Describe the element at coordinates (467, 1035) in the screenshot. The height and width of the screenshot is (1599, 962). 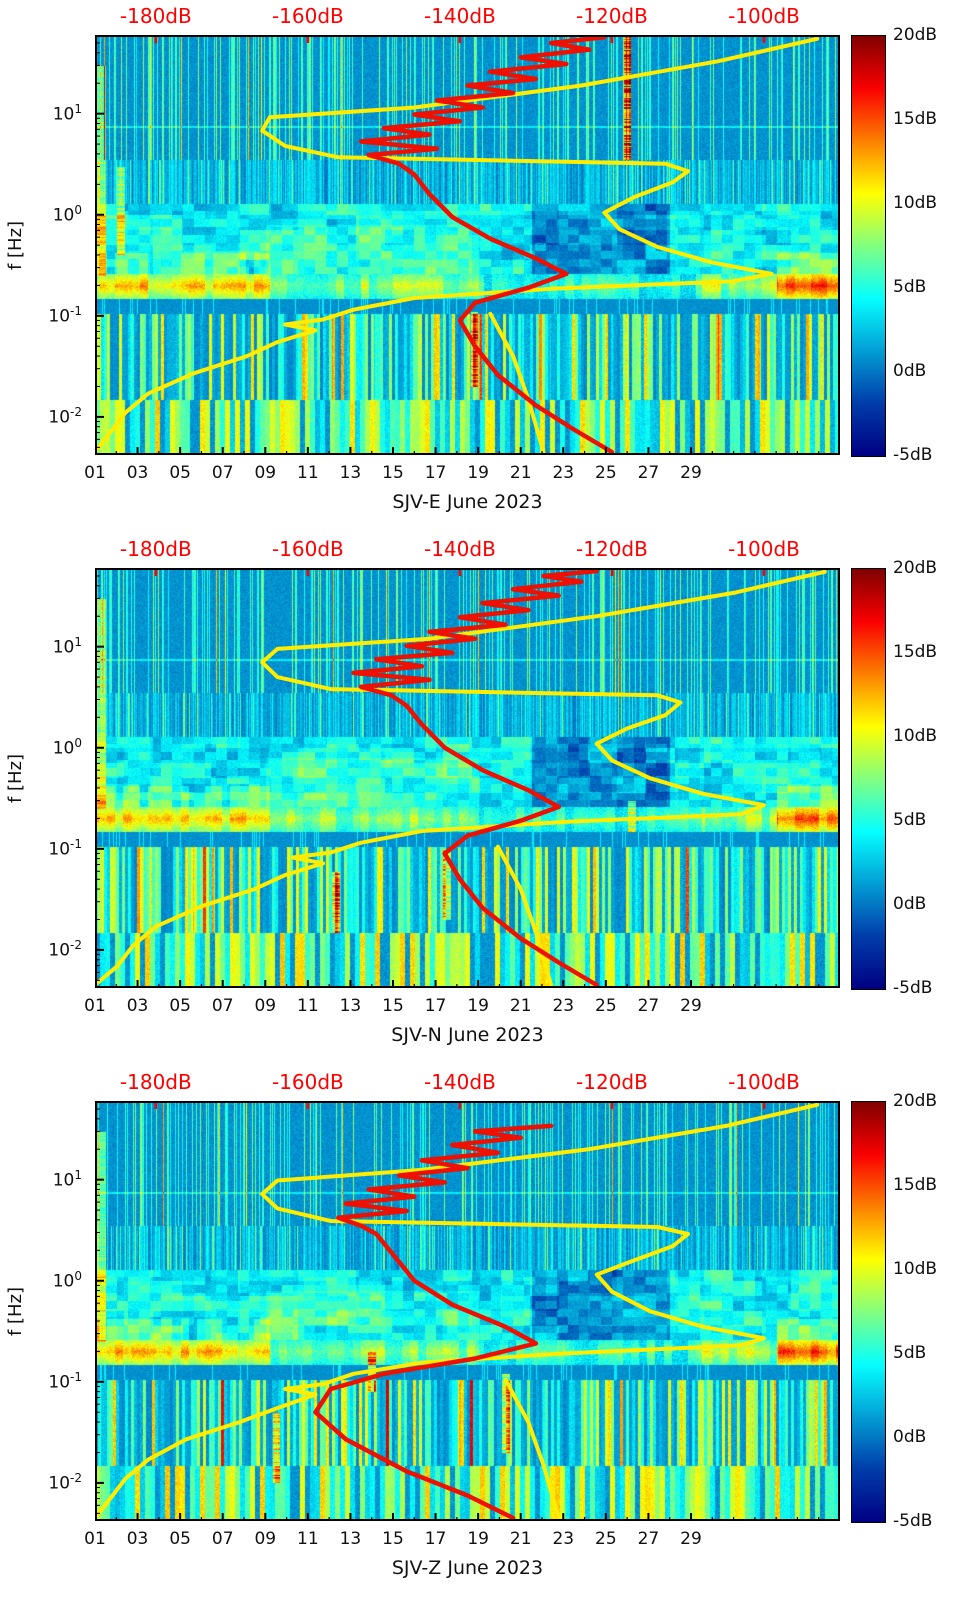
I see `x-axis-title: SJV-N June 2023` at that location.